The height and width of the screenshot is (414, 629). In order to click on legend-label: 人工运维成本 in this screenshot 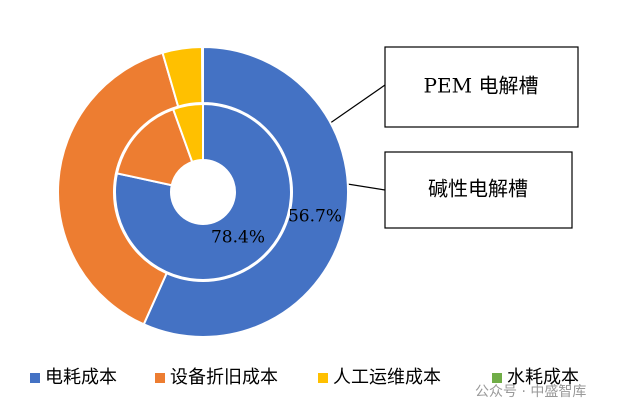, I will do `click(387, 377)`.